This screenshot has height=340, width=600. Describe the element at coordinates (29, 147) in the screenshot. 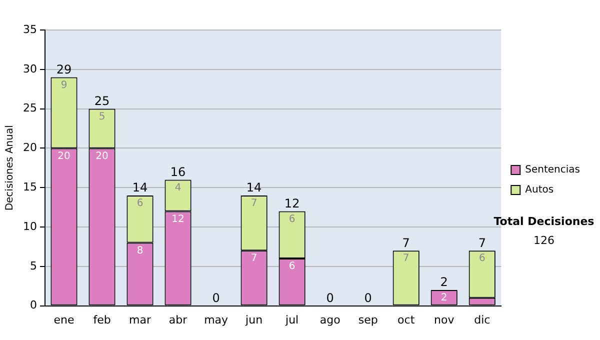

I see `y-tick-label: 20` at that location.